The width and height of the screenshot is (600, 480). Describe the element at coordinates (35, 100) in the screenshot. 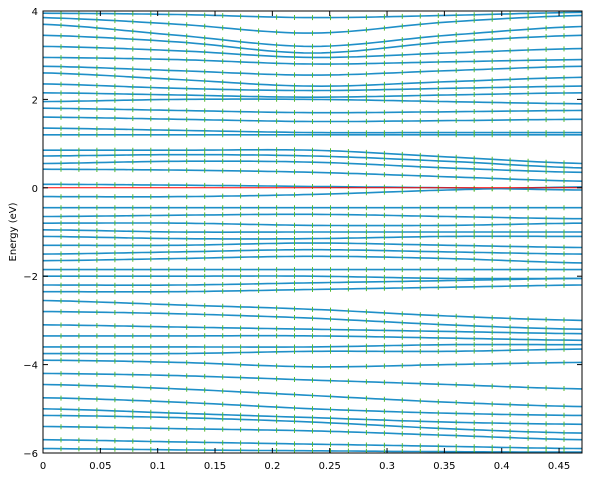

I see `y-tick-label: 2` at that location.